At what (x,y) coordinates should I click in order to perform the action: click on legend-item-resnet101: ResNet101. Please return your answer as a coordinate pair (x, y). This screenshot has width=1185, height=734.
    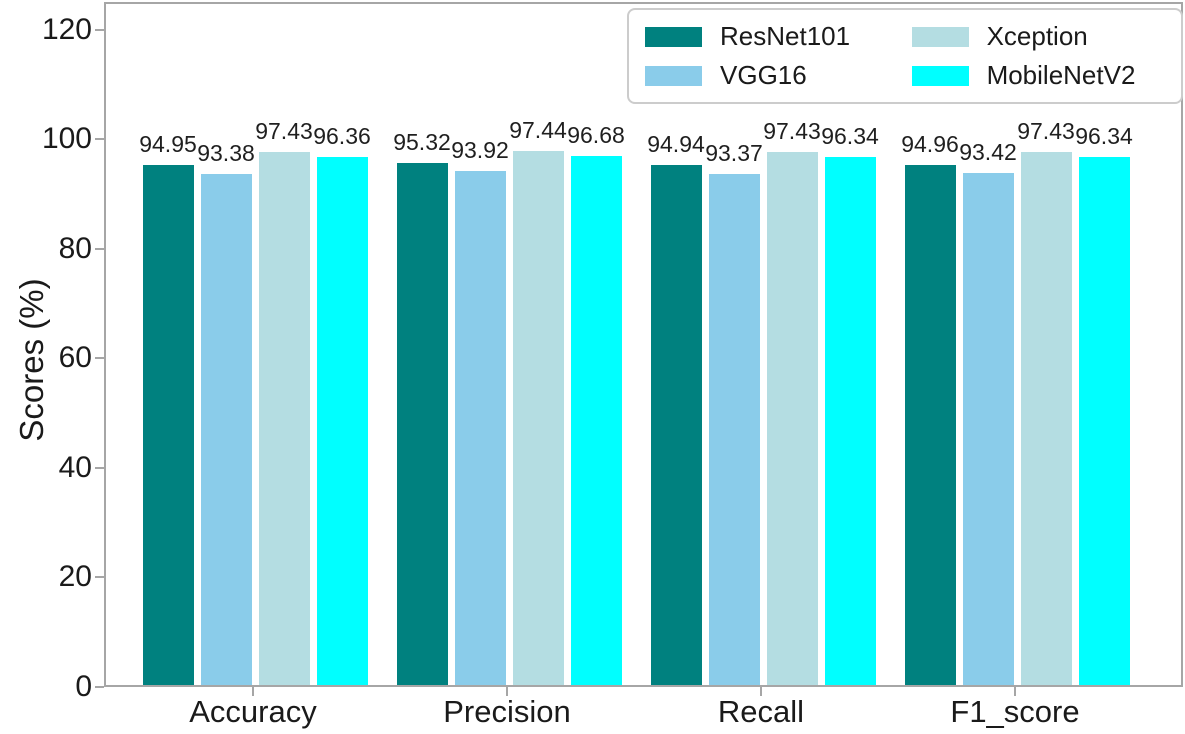
    Looking at the image, I should click on (766, 36).